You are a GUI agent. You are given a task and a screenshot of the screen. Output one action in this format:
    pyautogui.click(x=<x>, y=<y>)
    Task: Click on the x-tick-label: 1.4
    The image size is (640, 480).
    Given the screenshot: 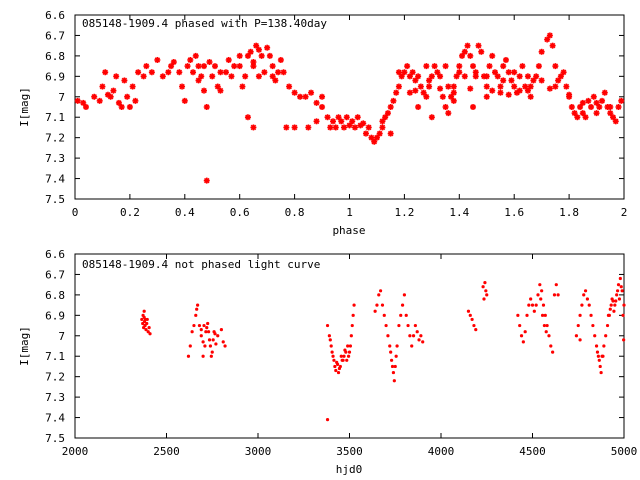 What is the action you would take?
    pyautogui.click(x=459, y=212)
    